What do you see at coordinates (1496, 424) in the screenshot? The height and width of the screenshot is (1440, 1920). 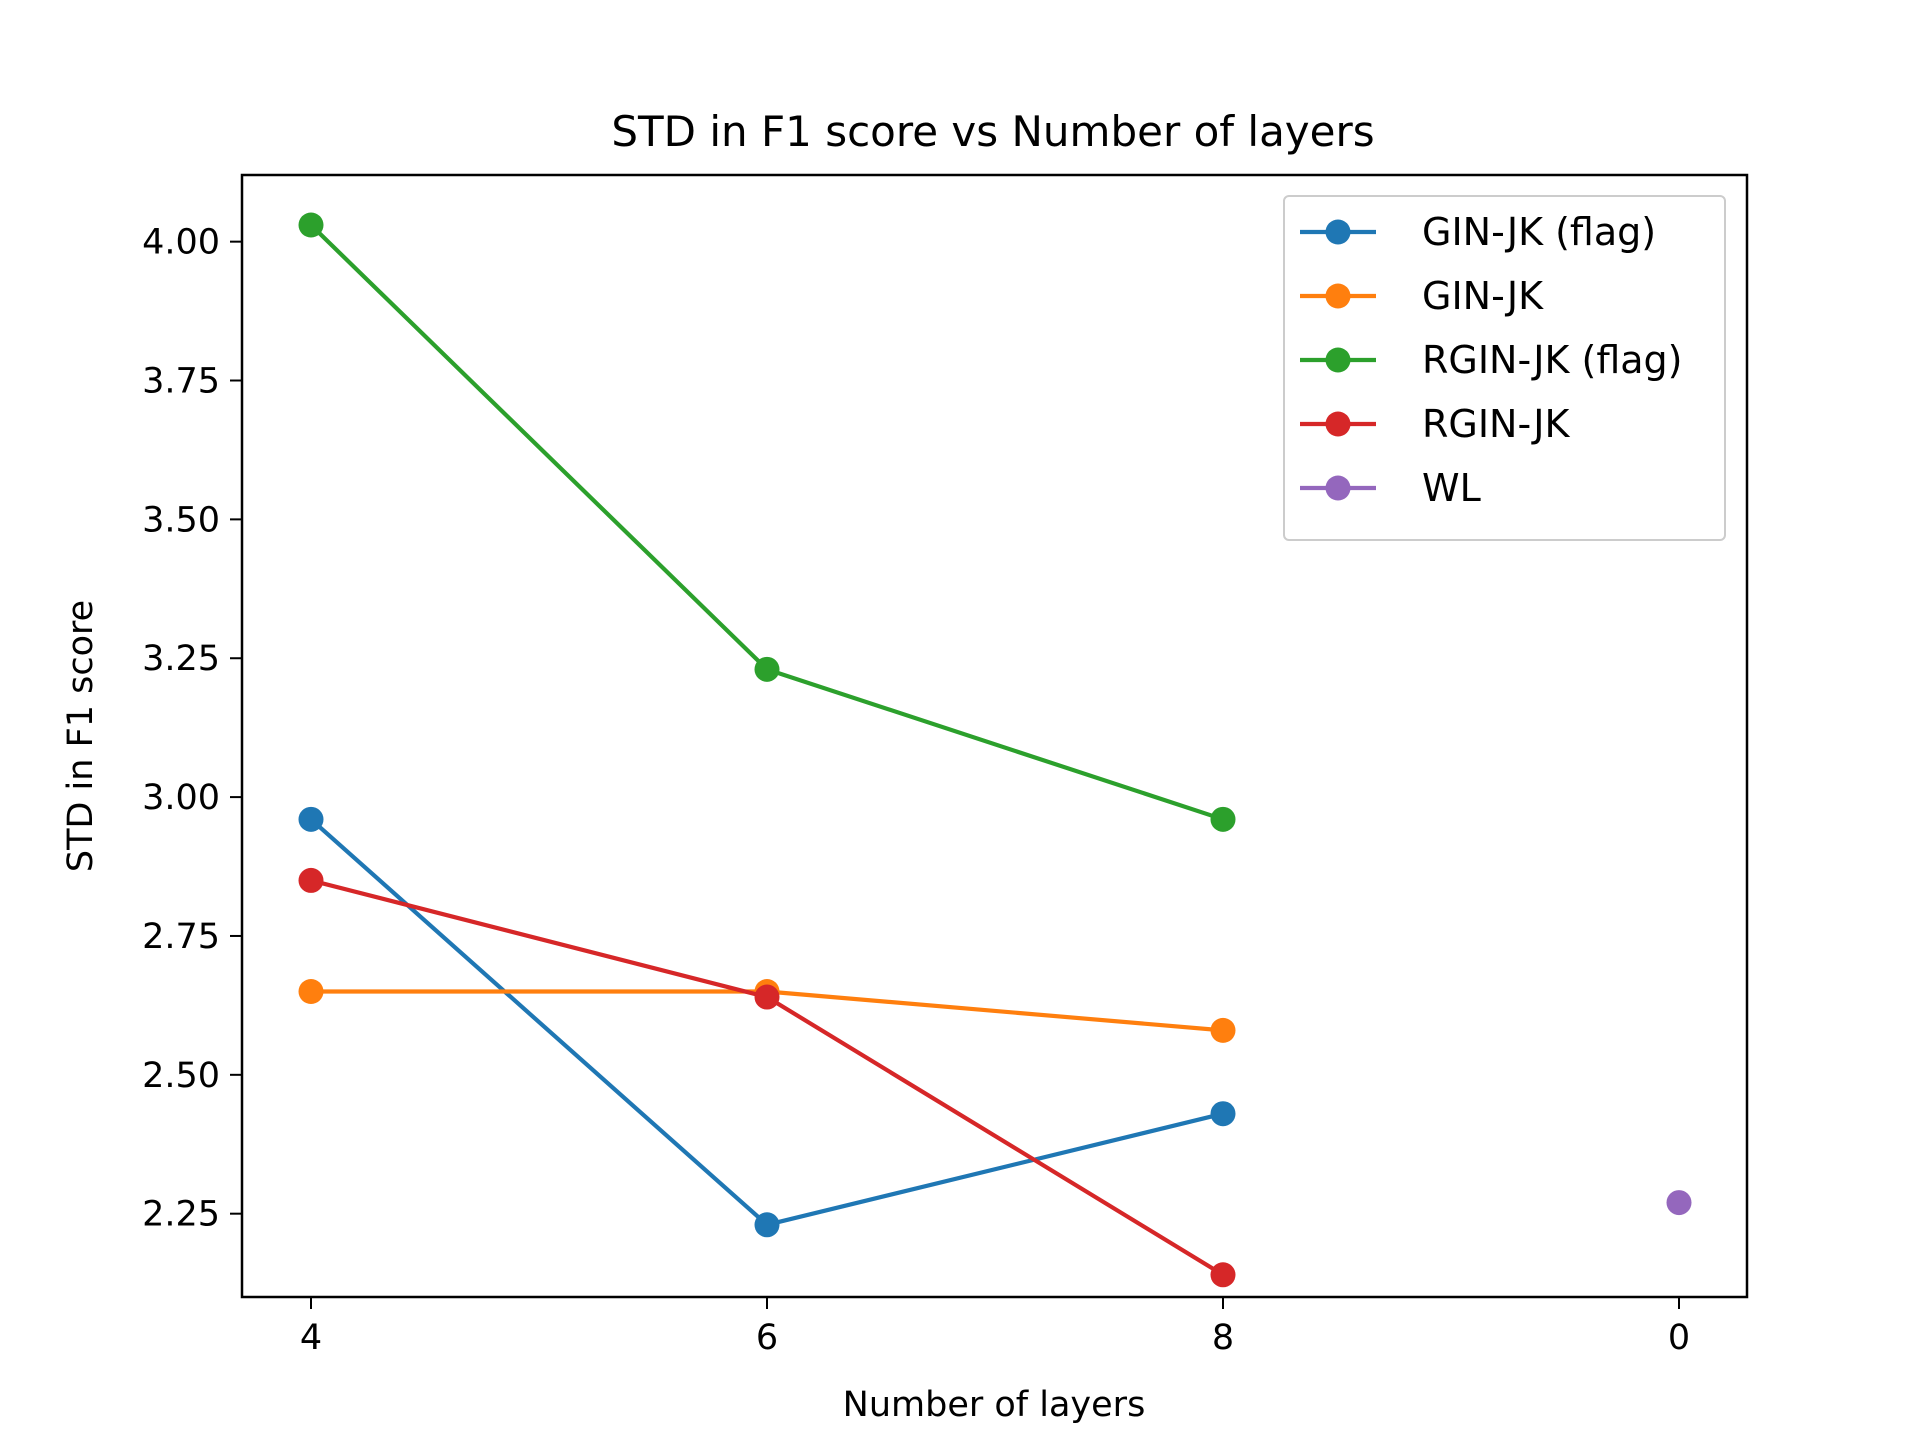 I see `legend-label: RGIN-JK` at bounding box center [1496, 424].